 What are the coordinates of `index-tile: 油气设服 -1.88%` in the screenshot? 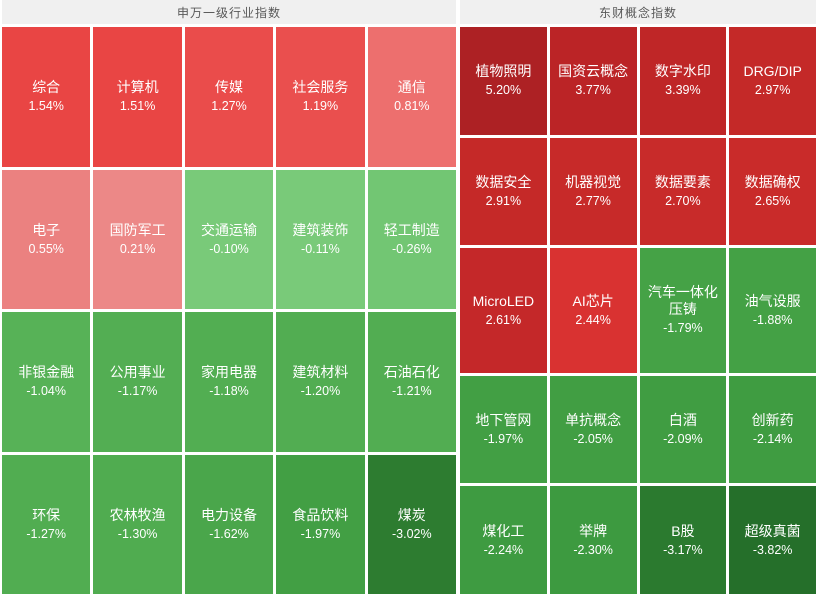 It's located at (772, 310).